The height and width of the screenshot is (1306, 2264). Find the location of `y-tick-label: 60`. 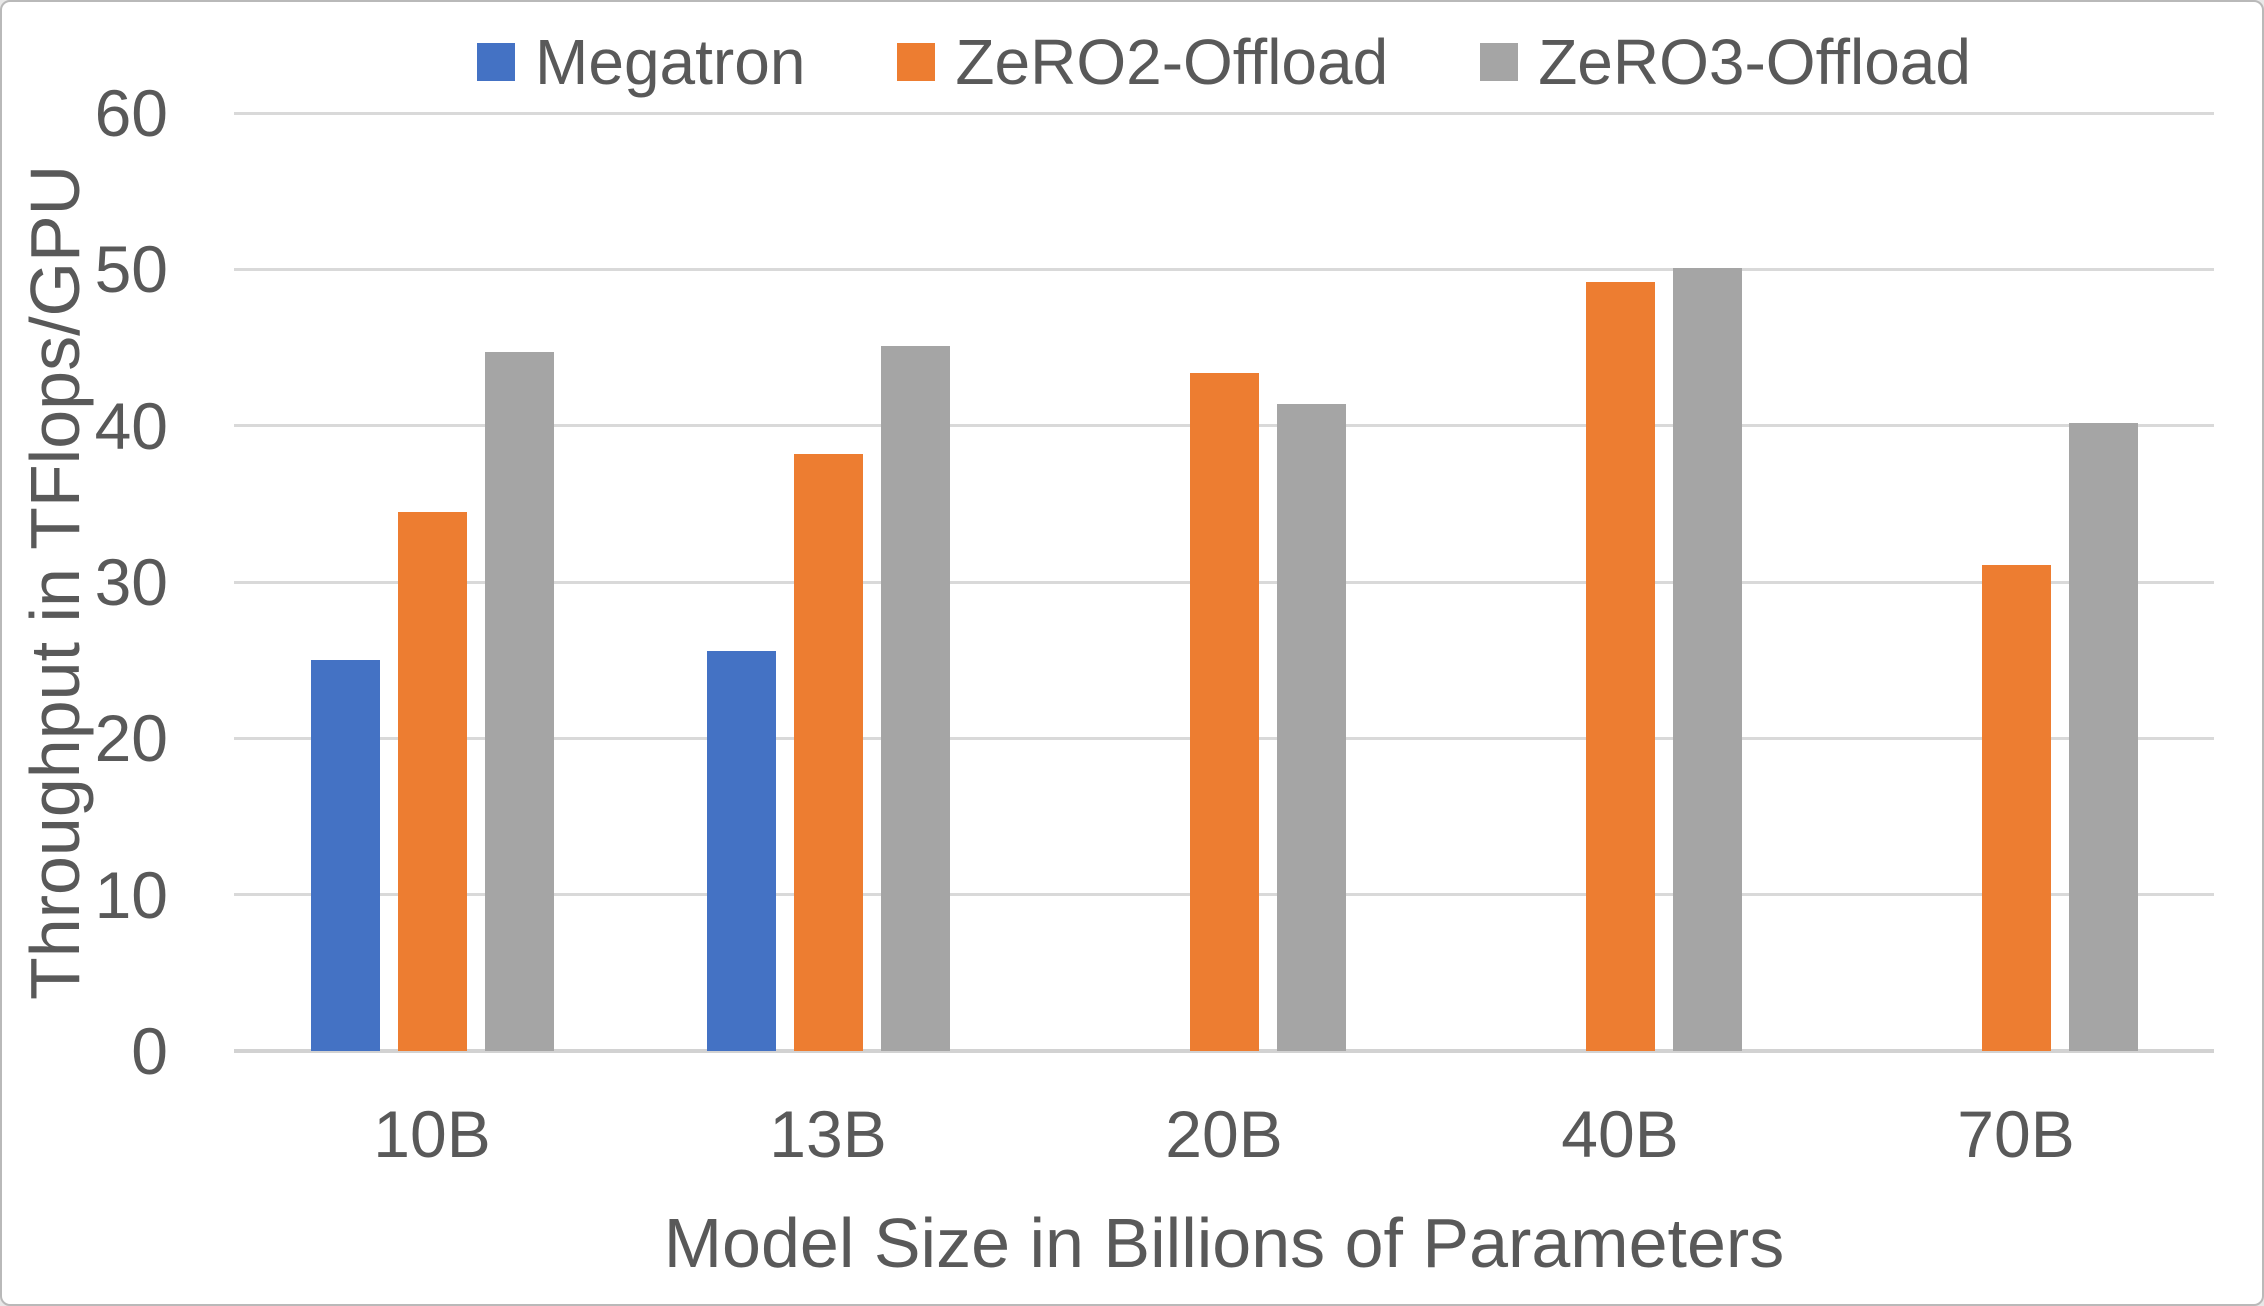

y-tick-label: 60 is located at coordinates (131, 113).